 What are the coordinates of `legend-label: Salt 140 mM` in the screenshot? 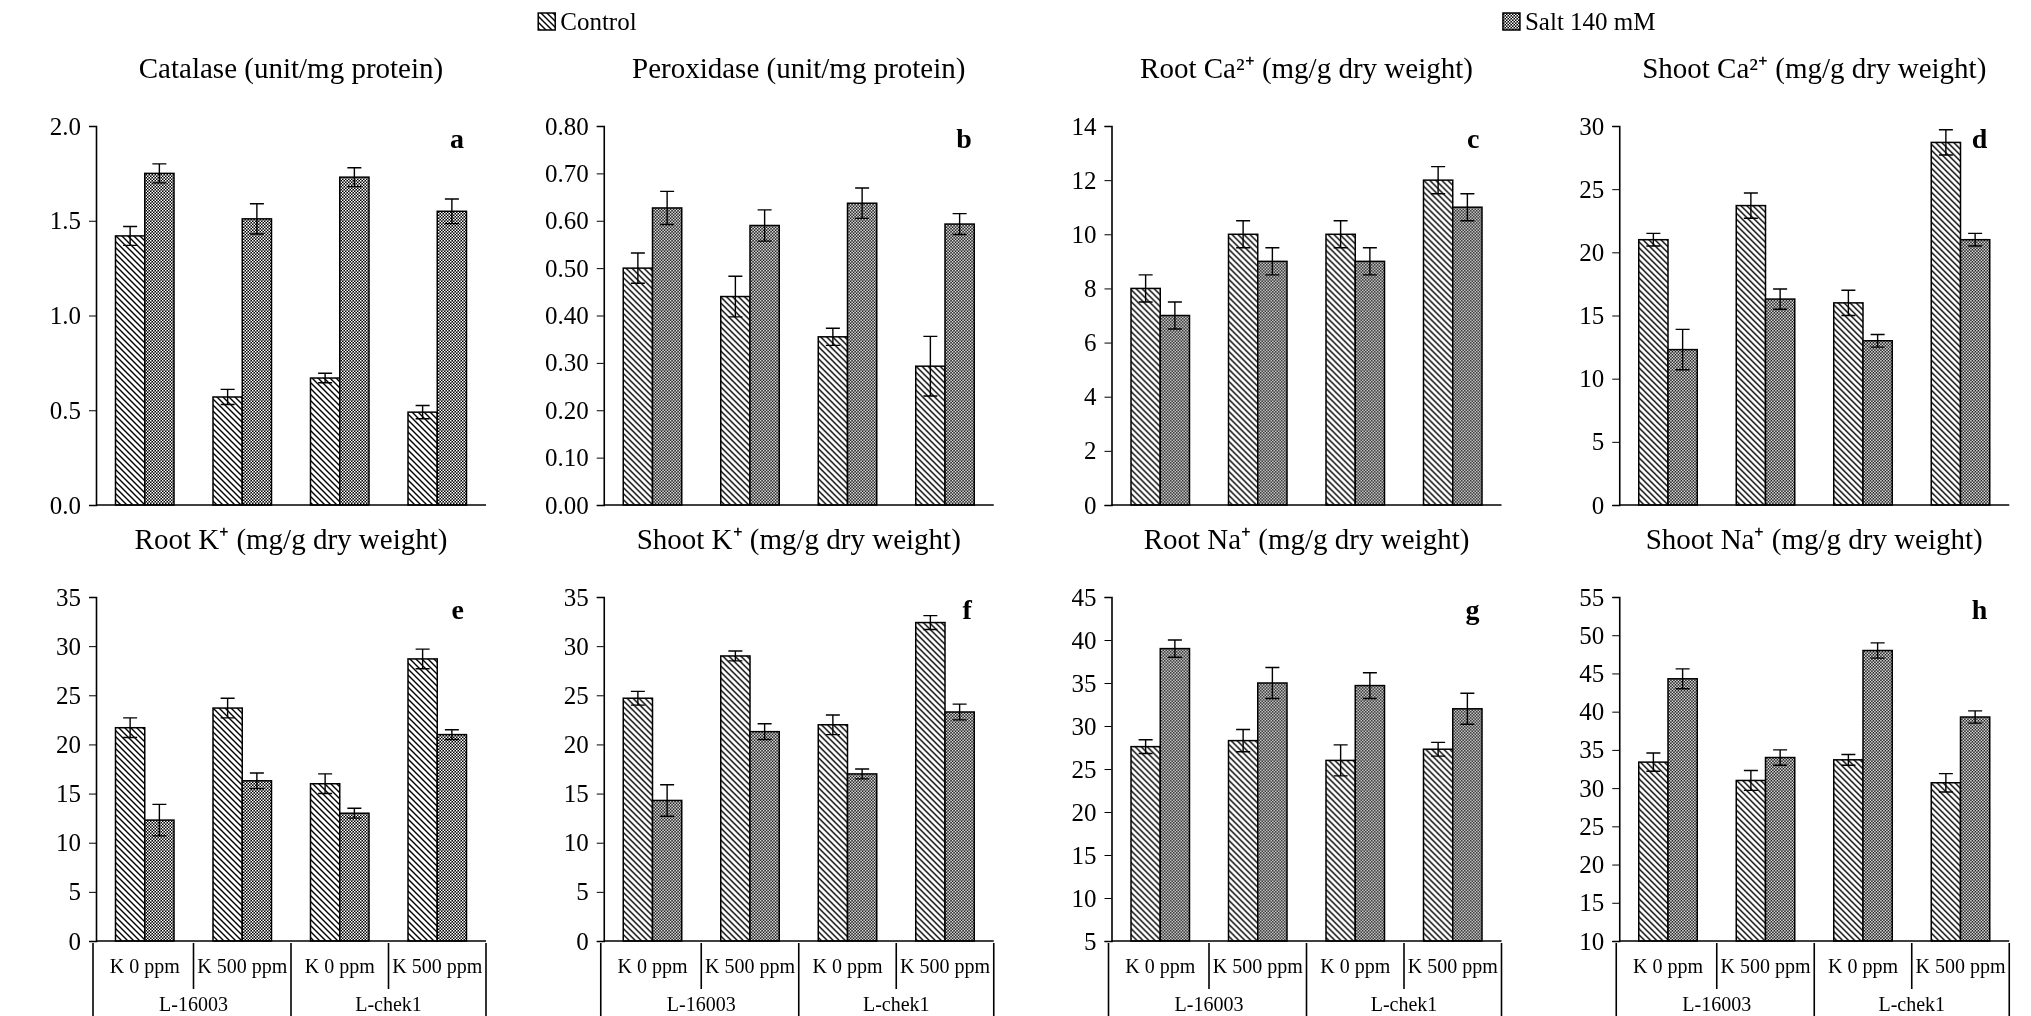 It's located at (1590, 21).